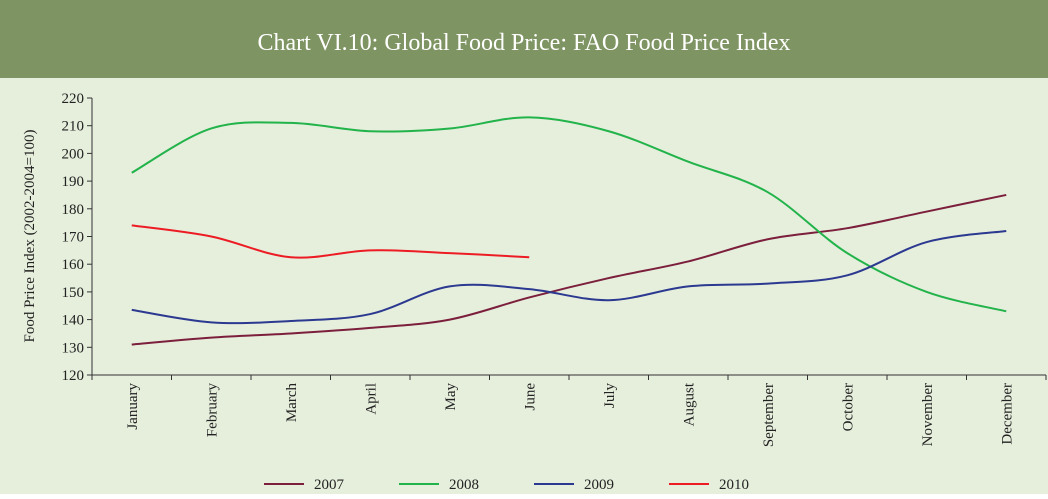  Describe the element at coordinates (73, 154) in the screenshot. I see `y-tick-label: 200` at that location.